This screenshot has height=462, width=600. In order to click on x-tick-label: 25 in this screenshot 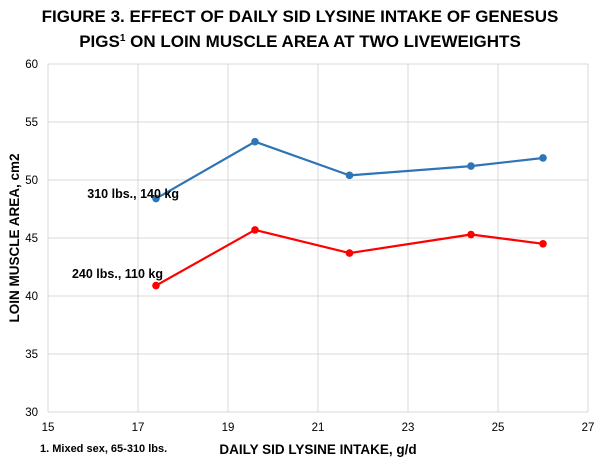, I will do `click(498, 428)`.